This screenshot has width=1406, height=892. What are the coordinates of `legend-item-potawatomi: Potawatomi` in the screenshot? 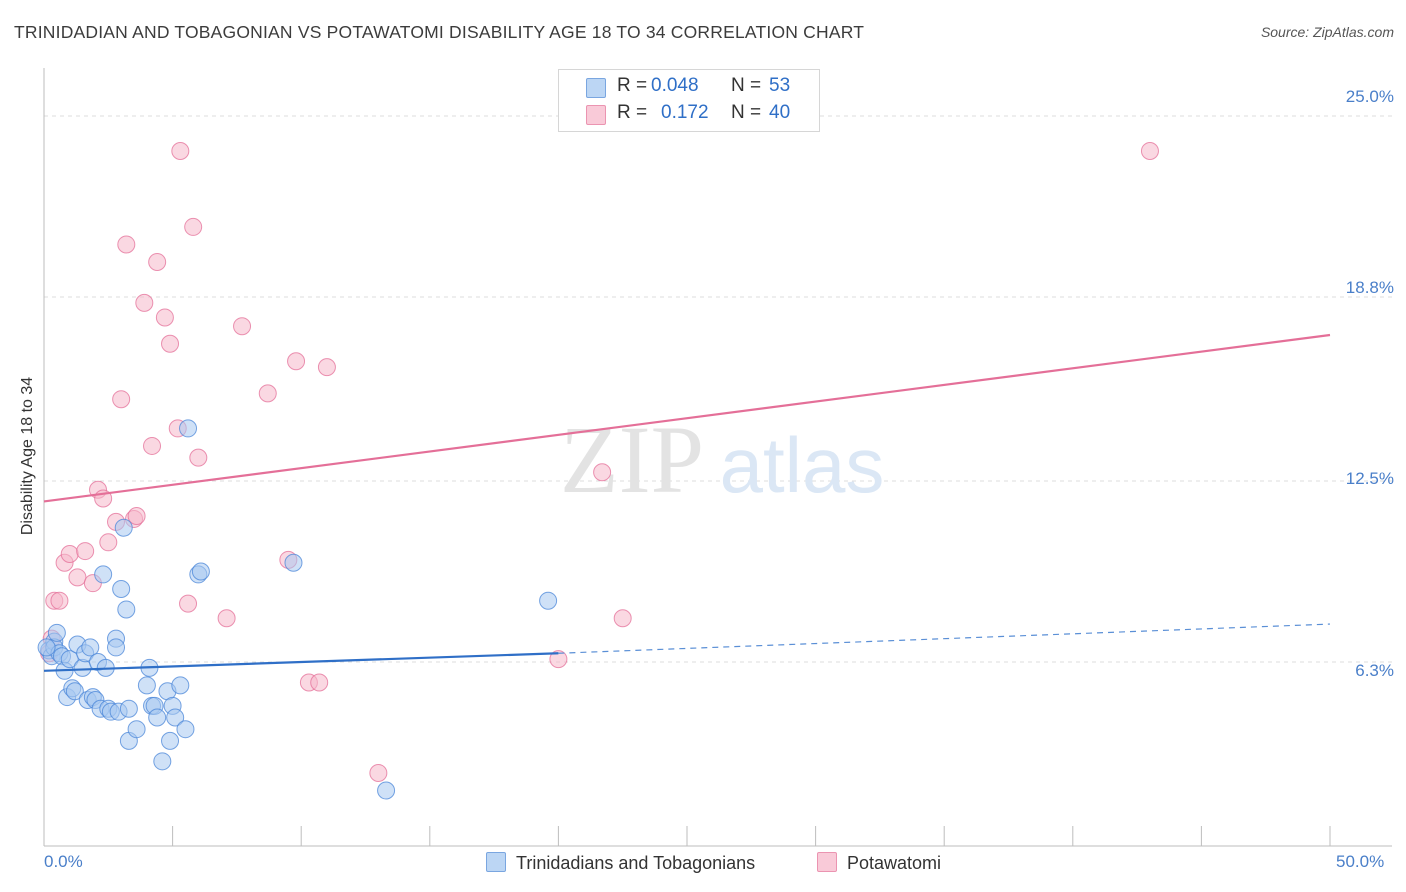 It's located at (879, 863).